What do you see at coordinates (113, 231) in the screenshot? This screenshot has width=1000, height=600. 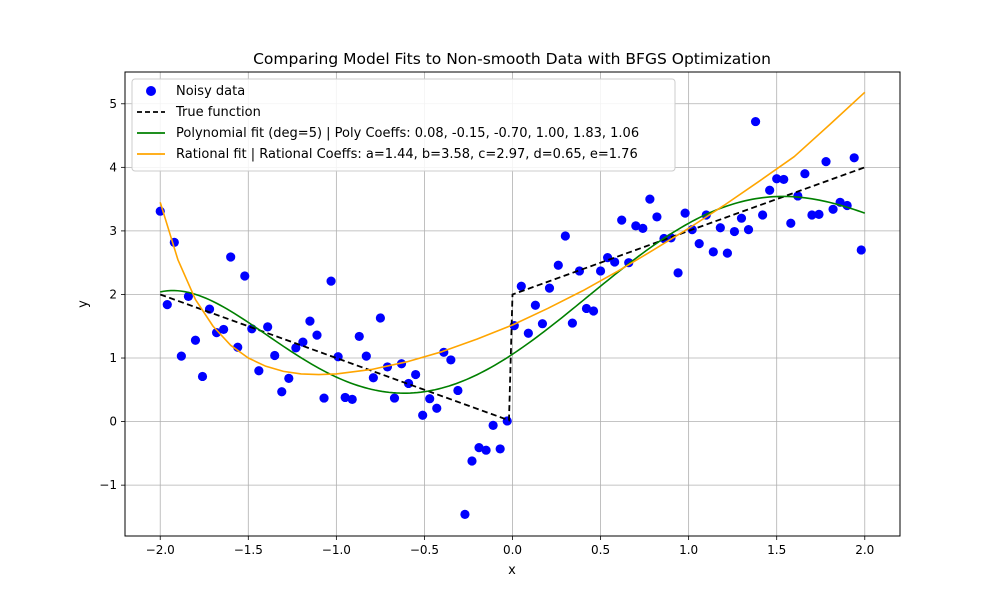 I see `y-tick-label: 3` at bounding box center [113, 231].